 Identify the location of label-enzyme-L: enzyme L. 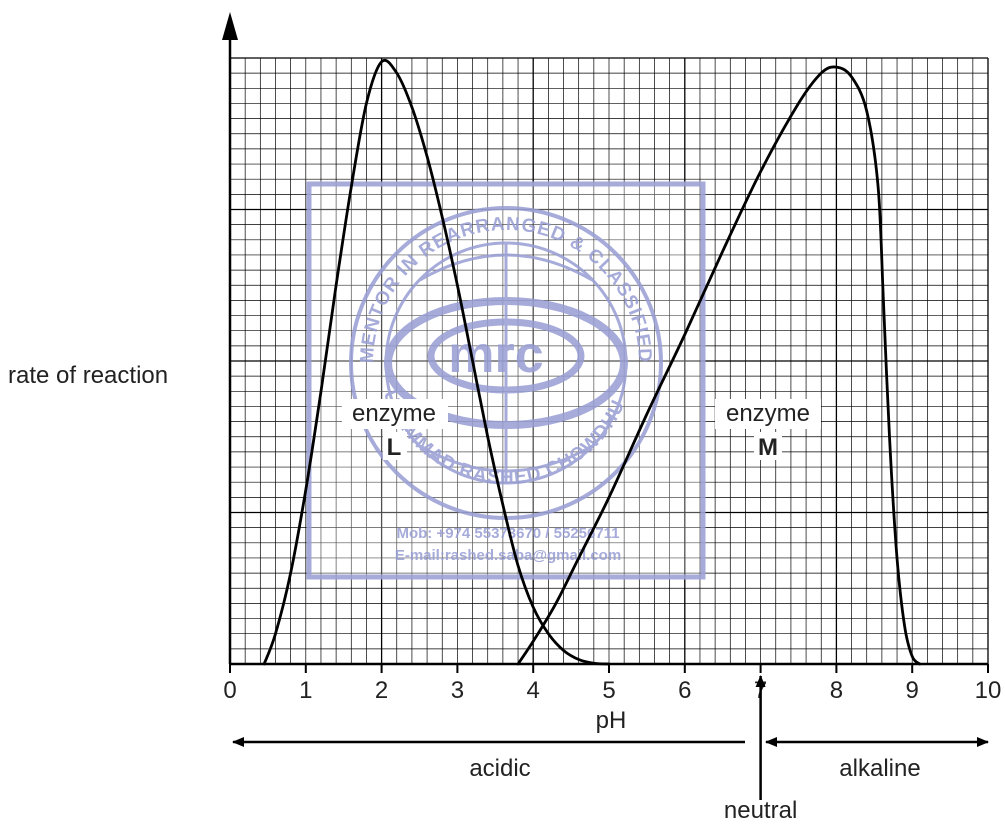
(395, 430).